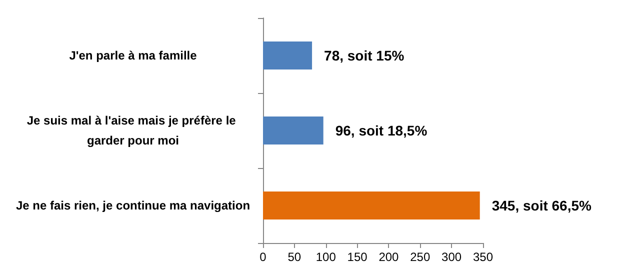 The image size is (630, 275). What do you see at coordinates (295, 257) in the screenshot?
I see `x-tick-label: 50` at bounding box center [295, 257].